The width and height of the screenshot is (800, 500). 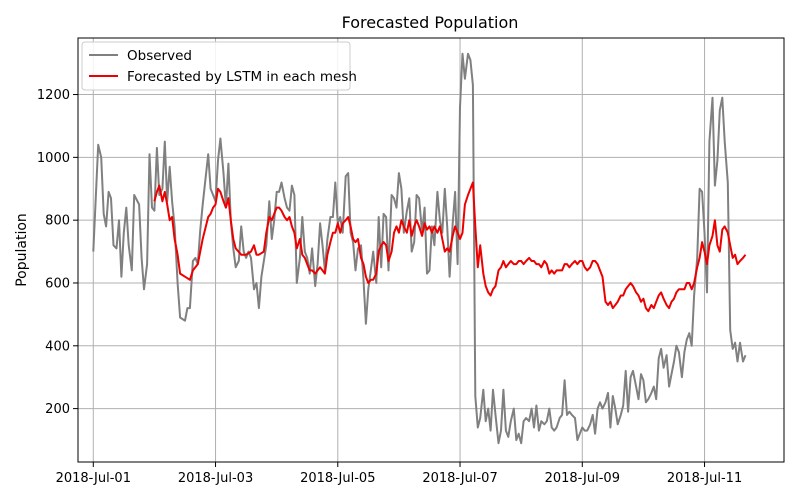 I want to click on x-tick-label: 2018-Jul-09, so click(x=582, y=478).